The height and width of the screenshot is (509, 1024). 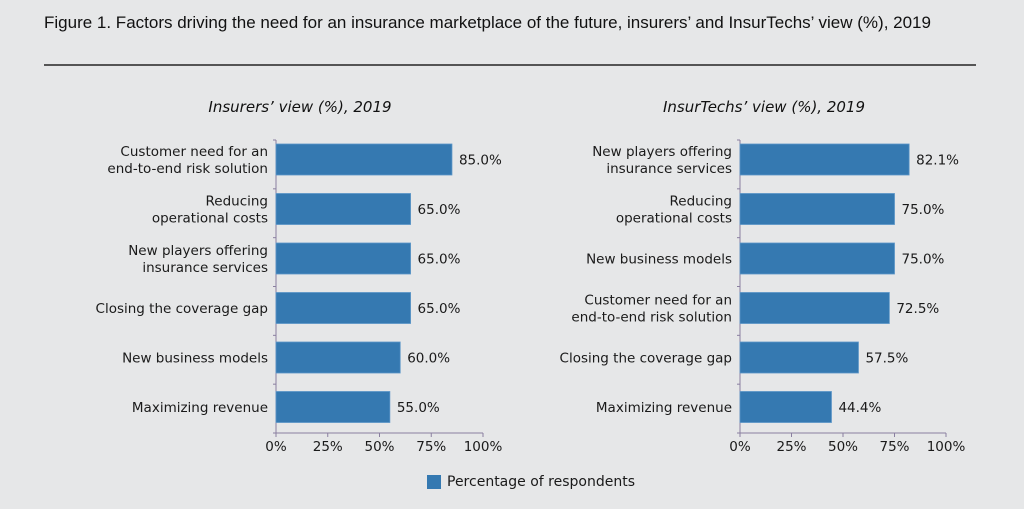 What do you see at coordinates (276, 447) in the screenshot?
I see `insurers-x-tick-label: 0%` at bounding box center [276, 447].